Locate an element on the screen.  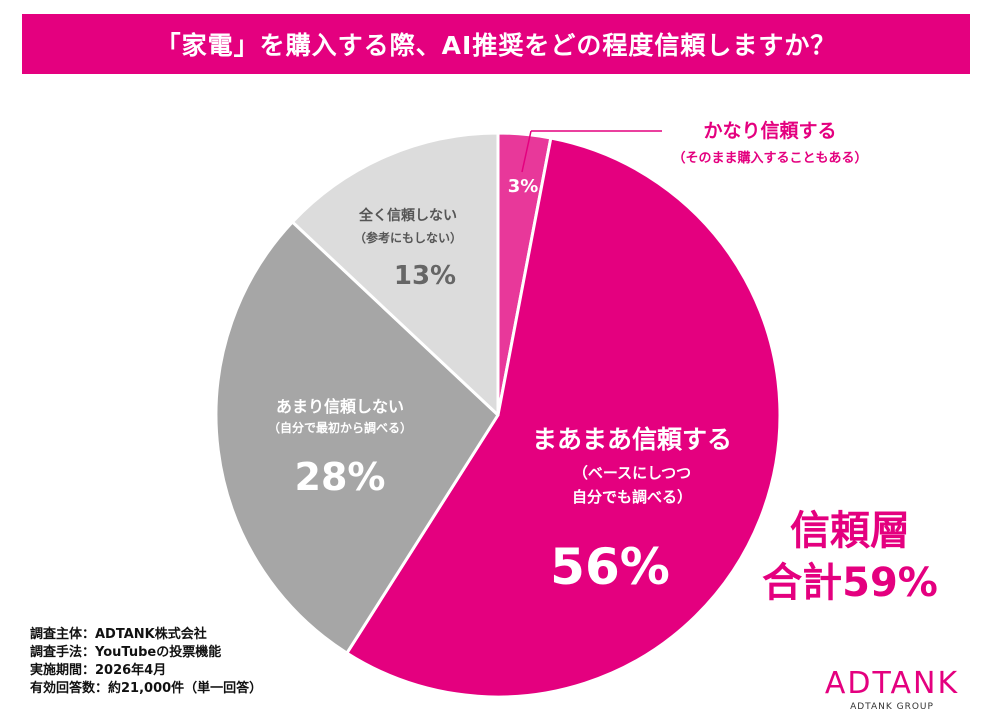
adtank-logo: ADTANK ADTANK GROUP is located at coordinates (892, 689).